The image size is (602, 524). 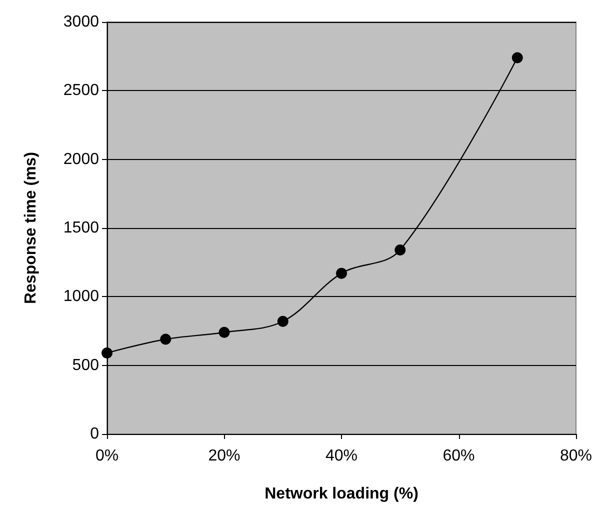 I want to click on y-tick-label: 1500, so click(x=81, y=228).